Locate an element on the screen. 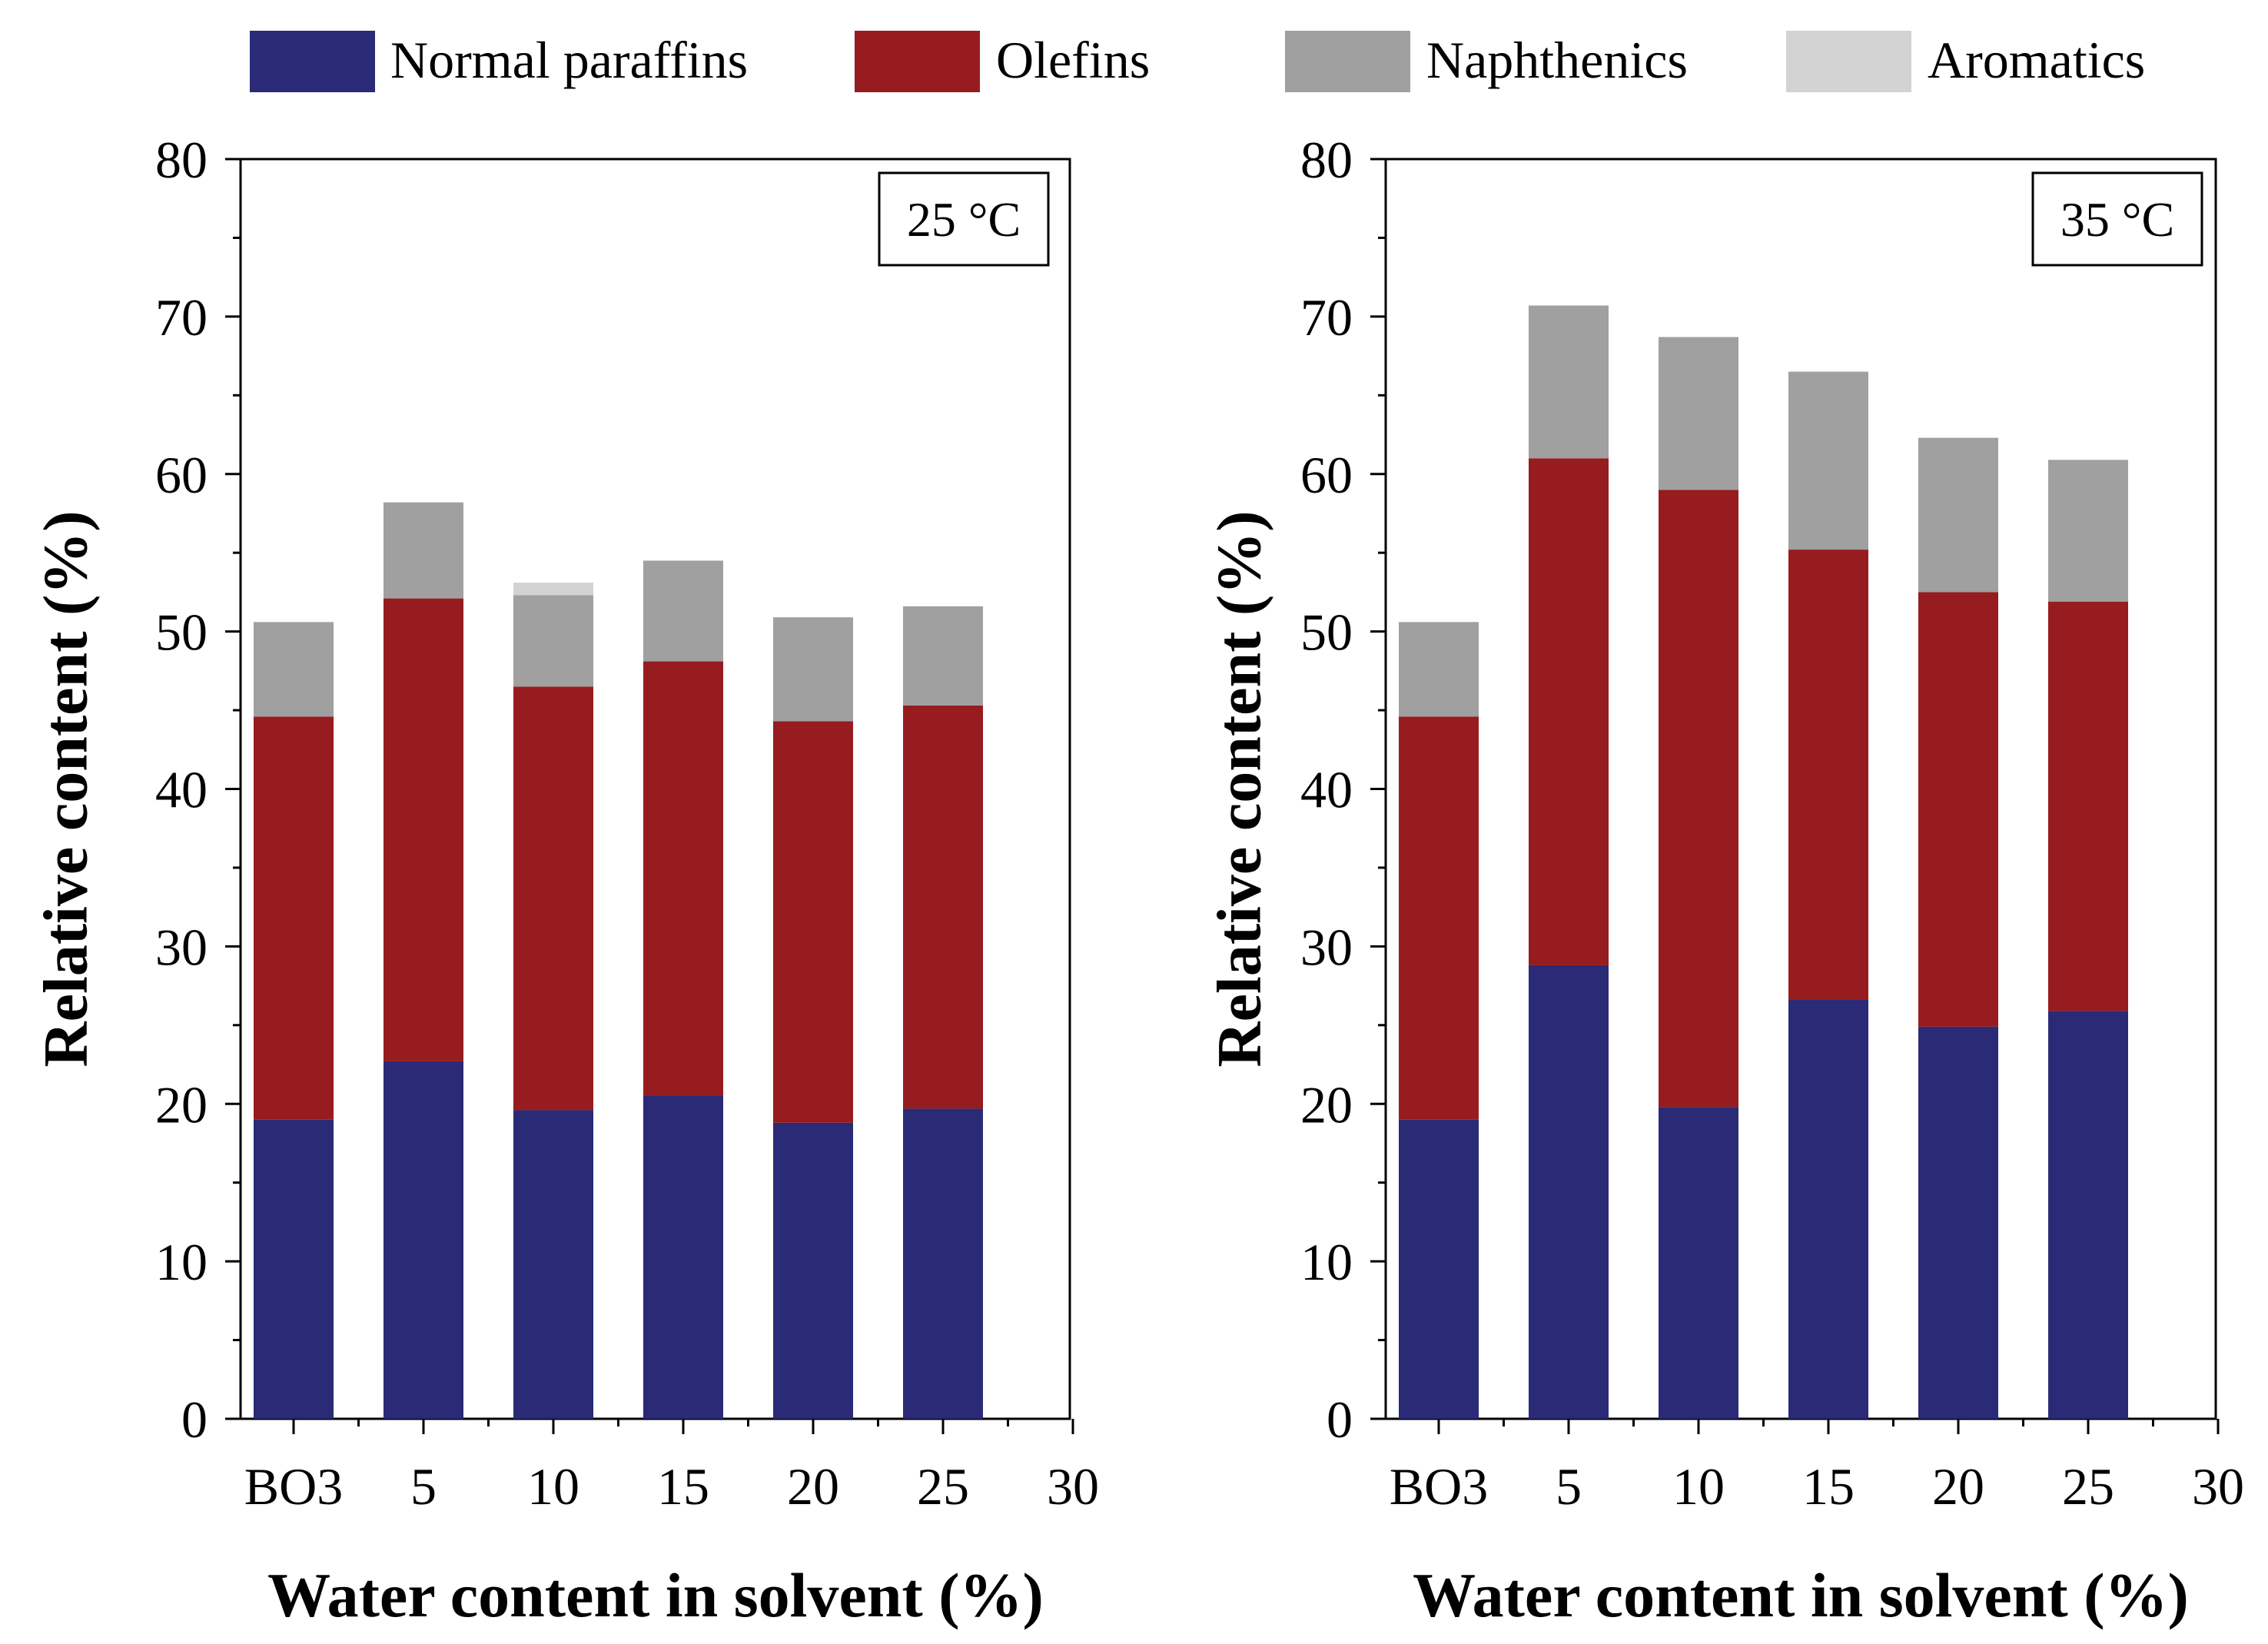  legend-swatch-aromatics is located at coordinates (1848, 61).